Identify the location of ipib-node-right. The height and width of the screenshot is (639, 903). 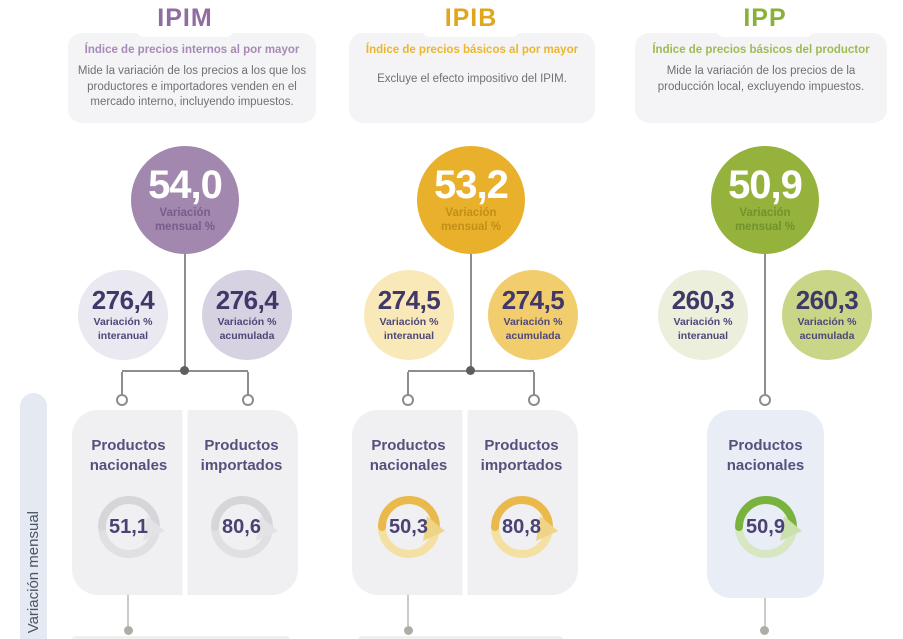
(534, 400).